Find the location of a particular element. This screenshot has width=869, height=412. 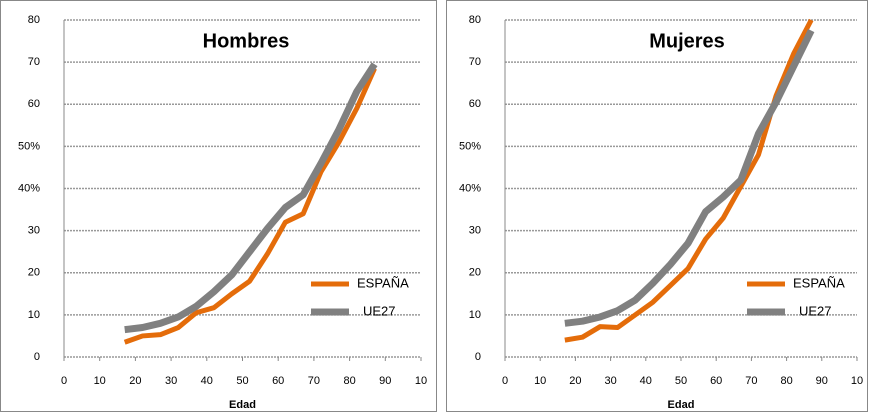

chart-title: Mujeres is located at coordinates (687, 41).